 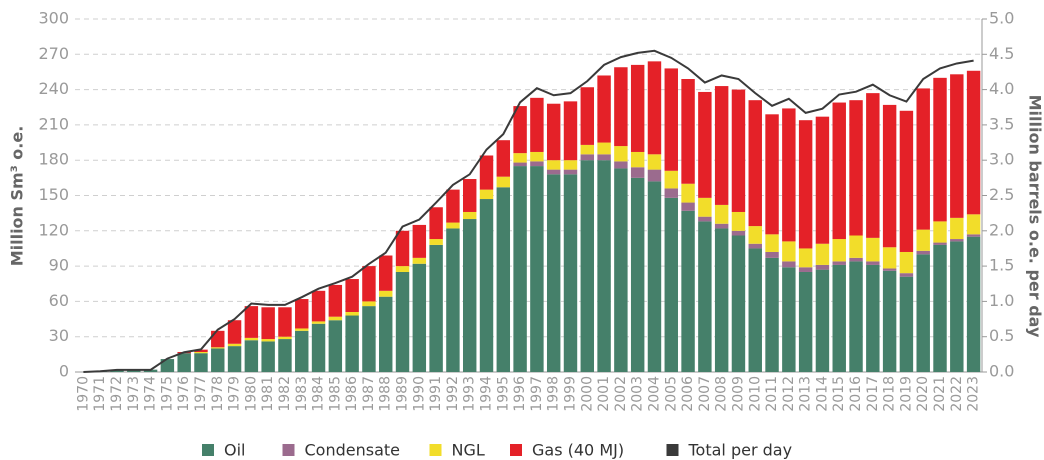 What do you see at coordinates (688, 394) in the screenshot?
I see `x-tick-label: 2006` at bounding box center [688, 394].